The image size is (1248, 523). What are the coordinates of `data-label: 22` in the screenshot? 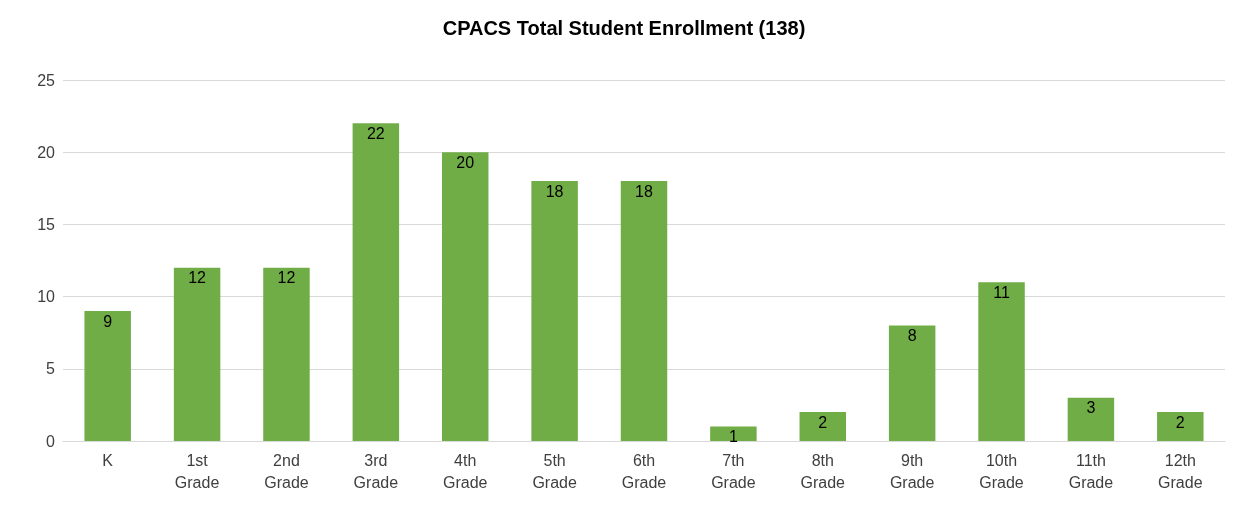 It's located at (375, 133).